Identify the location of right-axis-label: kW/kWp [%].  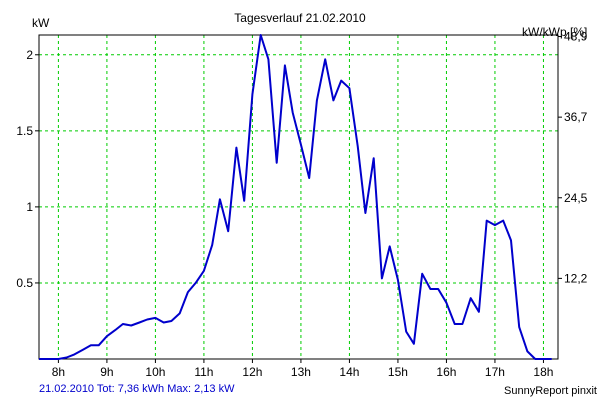
(554, 32).